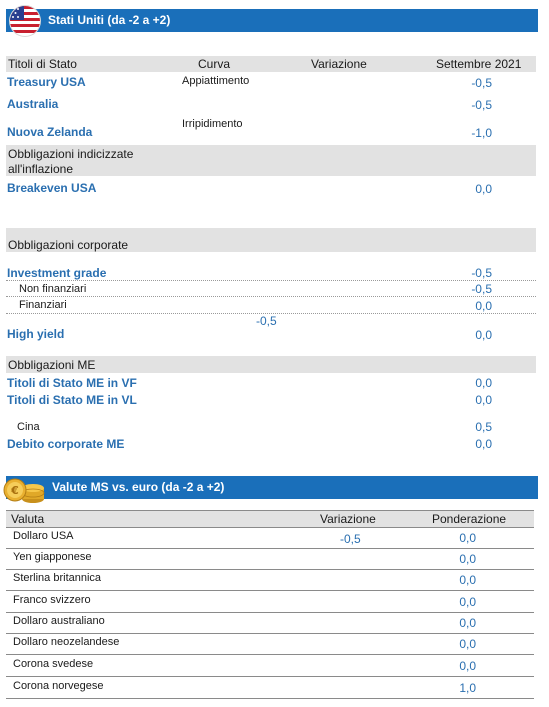 Image resolution: width=549 pixels, height=707 pixels. I want to click on fx-header-top-line, so click(270, 510).